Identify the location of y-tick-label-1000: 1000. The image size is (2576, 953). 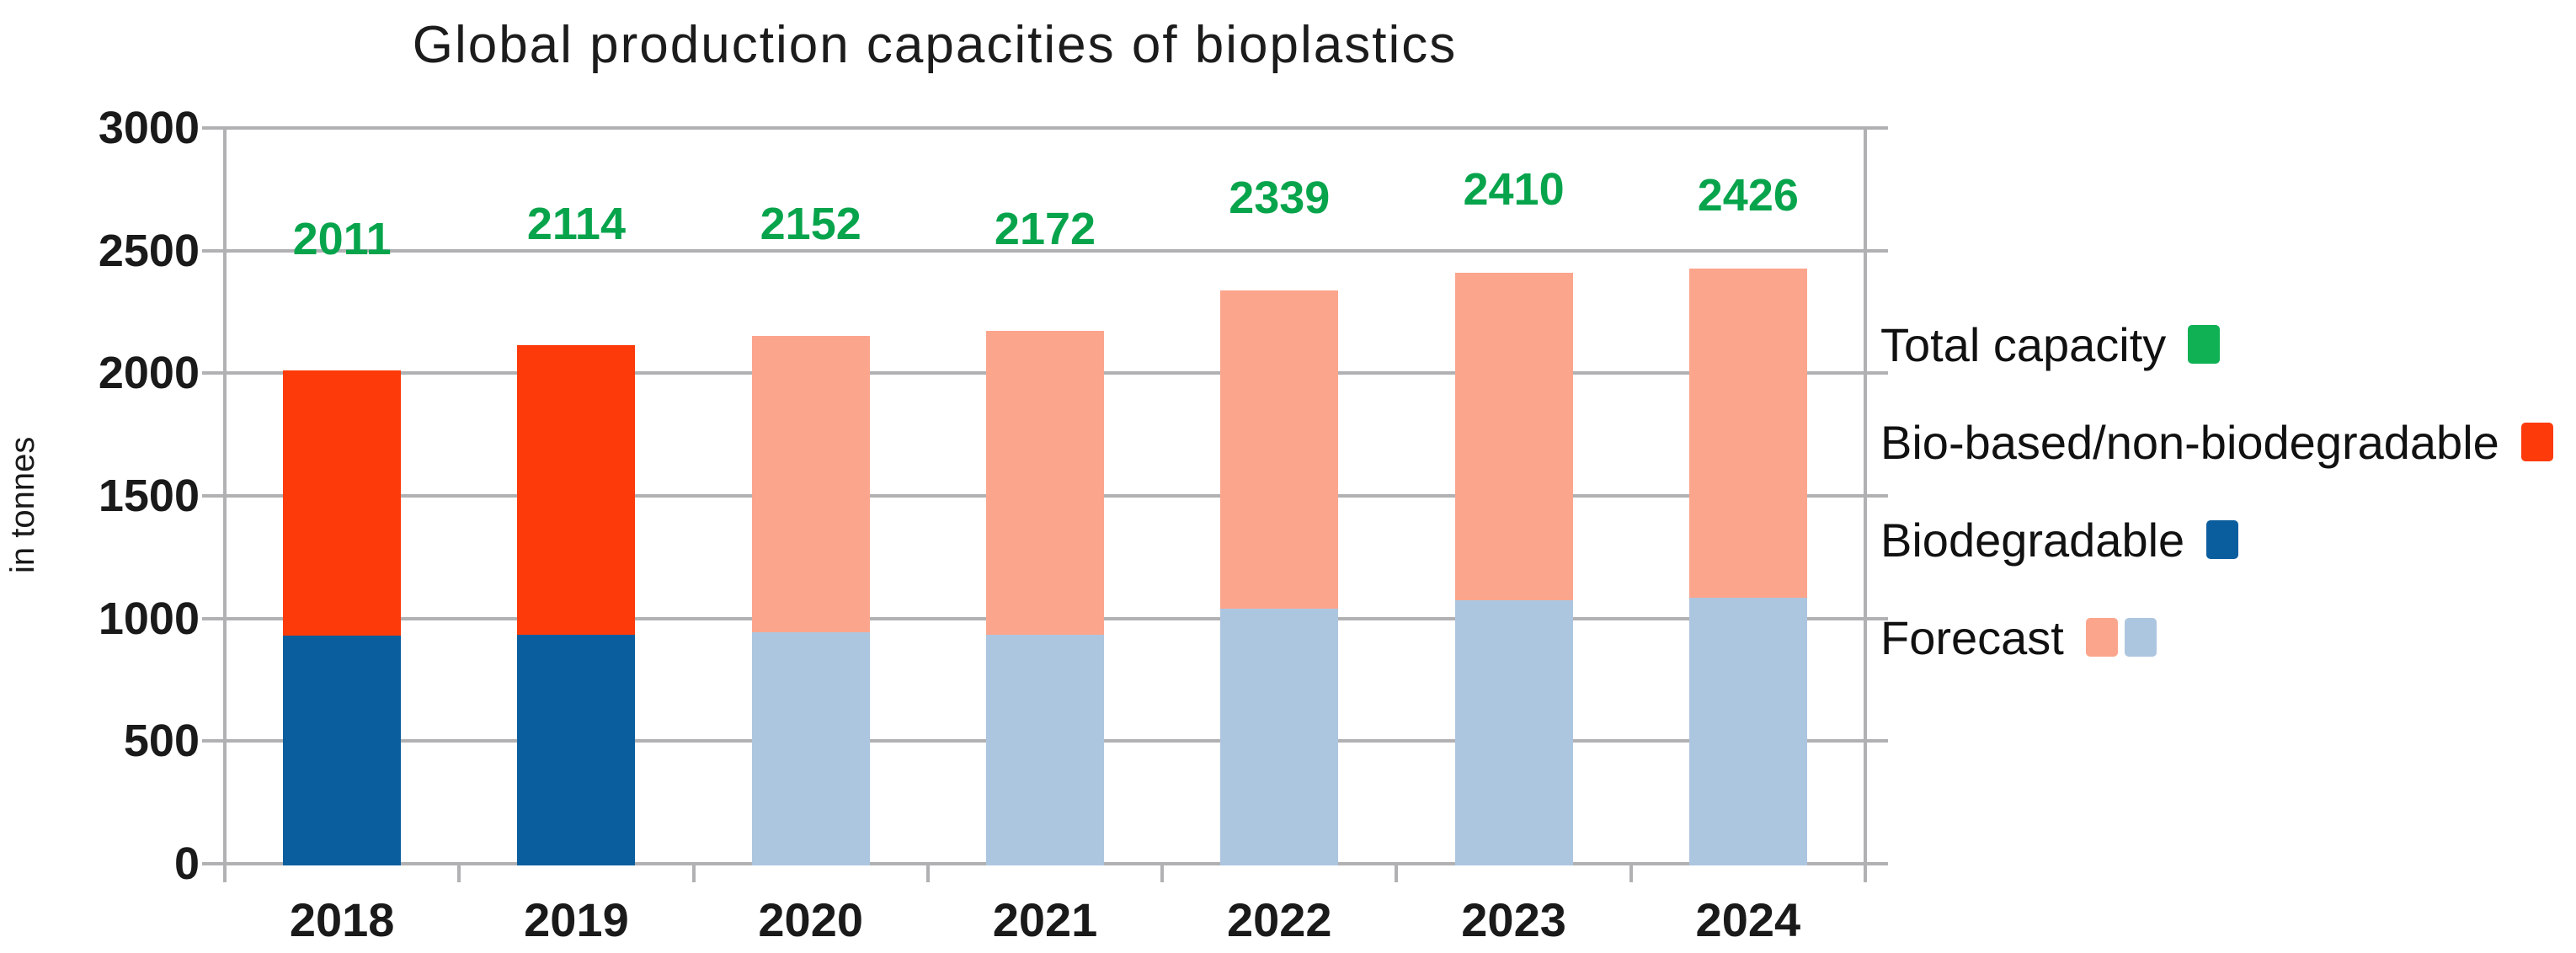
(149, 618).